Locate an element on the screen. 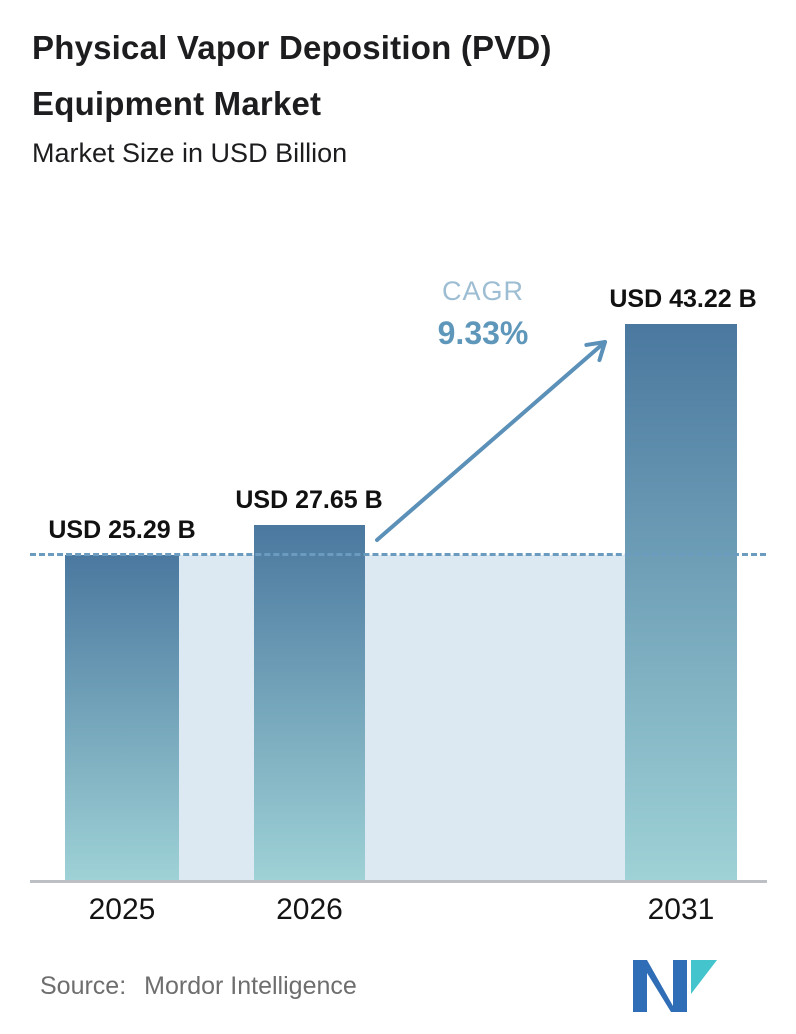  x-axis-tick-label: 2025 is located at coordinates (122, 909).